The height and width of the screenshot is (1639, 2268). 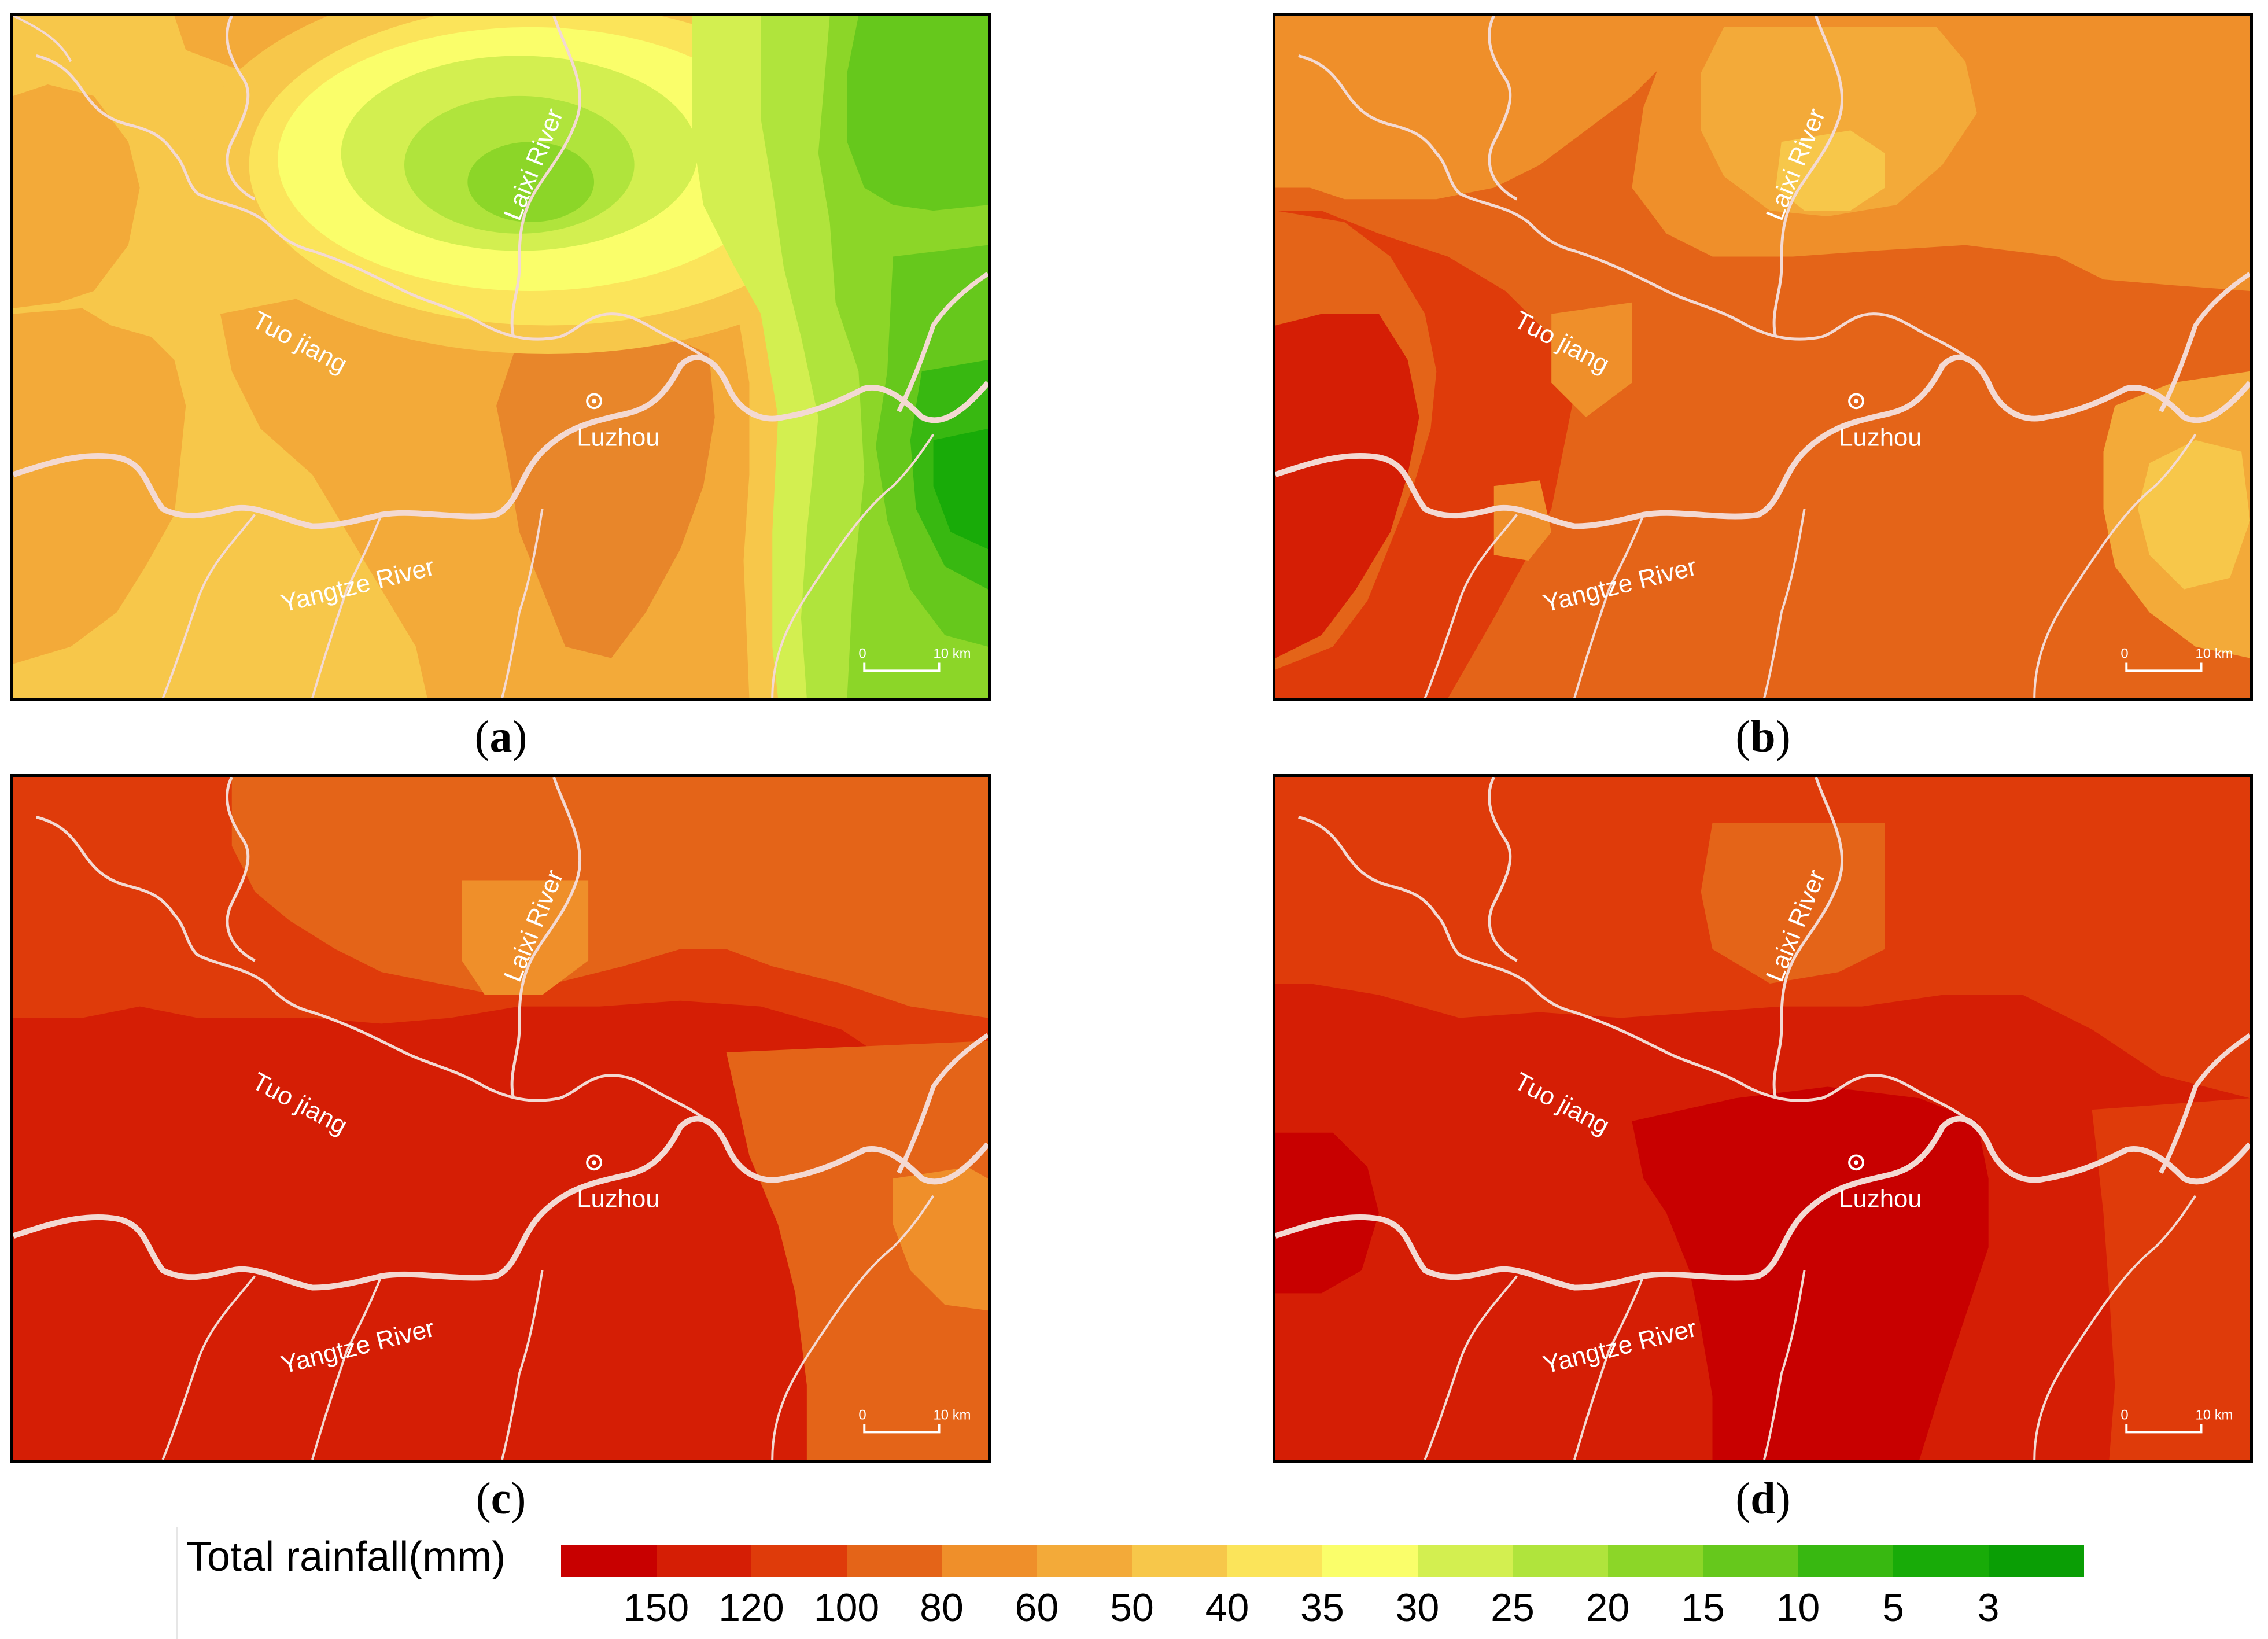 What do you see at coordinates (1037, 1608) in the screenshot?
I see `legend-tick-label: 60` at bounding box center [1037, 1608].